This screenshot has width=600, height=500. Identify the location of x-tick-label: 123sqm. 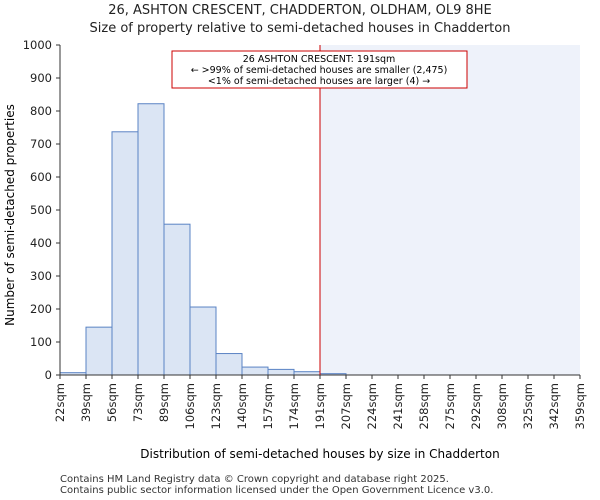
(216, 406).